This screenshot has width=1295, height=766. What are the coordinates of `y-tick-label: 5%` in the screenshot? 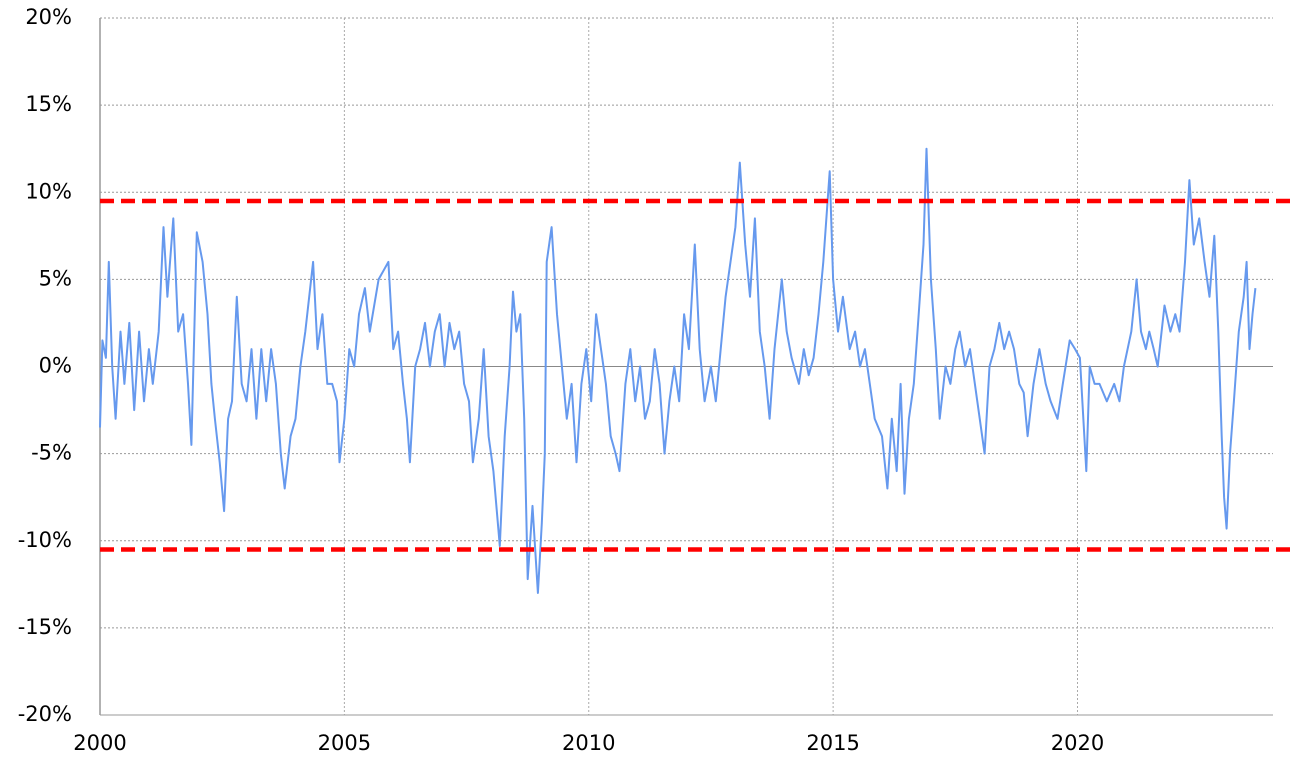 It's located at (55, 278).